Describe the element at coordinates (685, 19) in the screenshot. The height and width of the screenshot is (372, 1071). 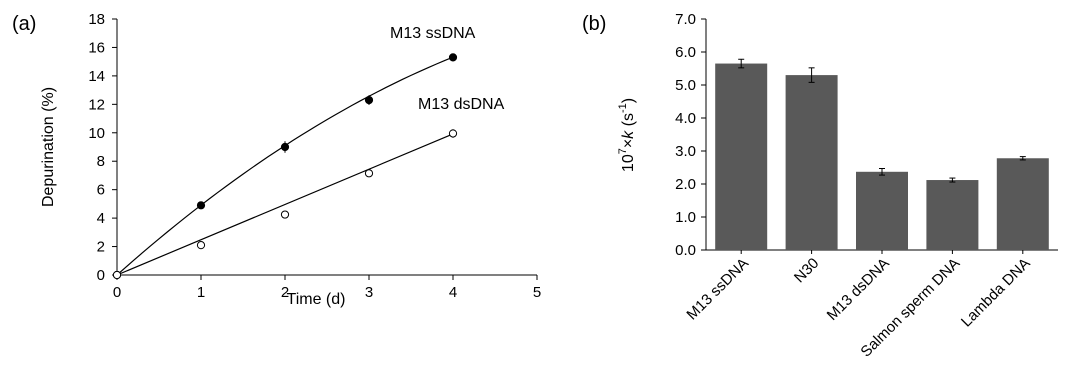
I see `y-tick-label: 7.0` at that location.